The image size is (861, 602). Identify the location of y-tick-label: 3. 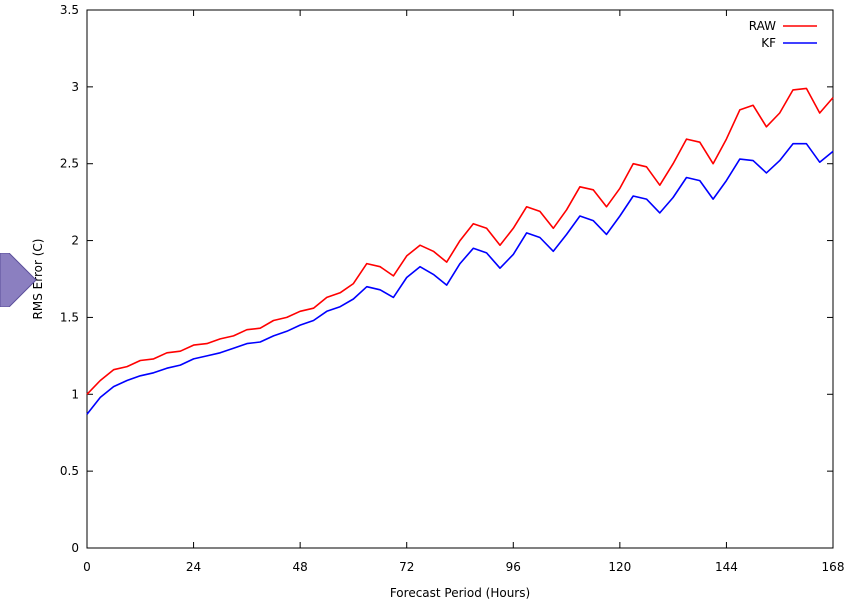
(75, 87).